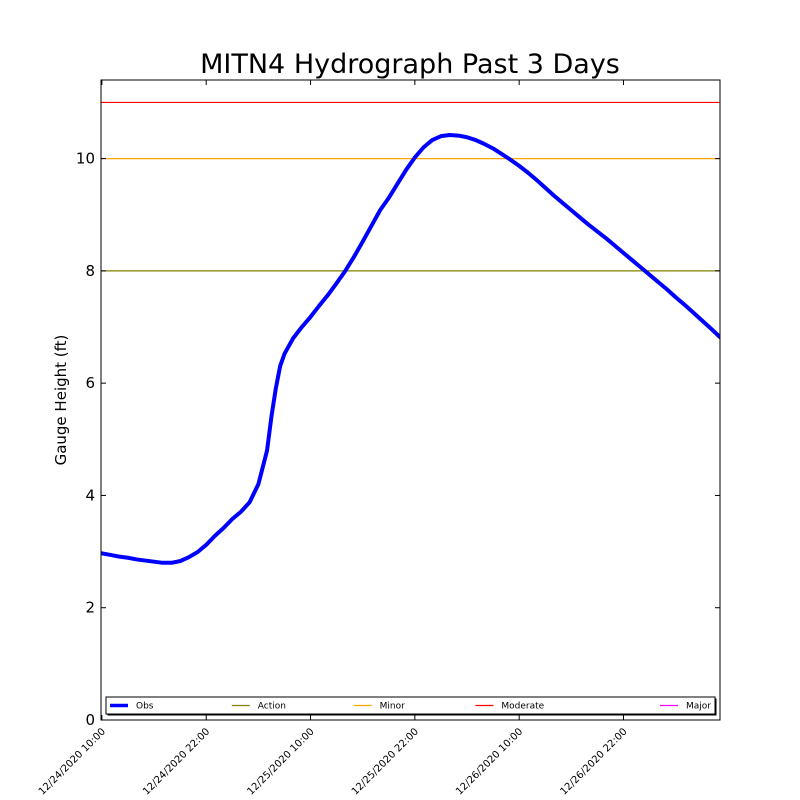 This screenshot has width=800, height=800. I want to click on legend-box, so click(410, 705).